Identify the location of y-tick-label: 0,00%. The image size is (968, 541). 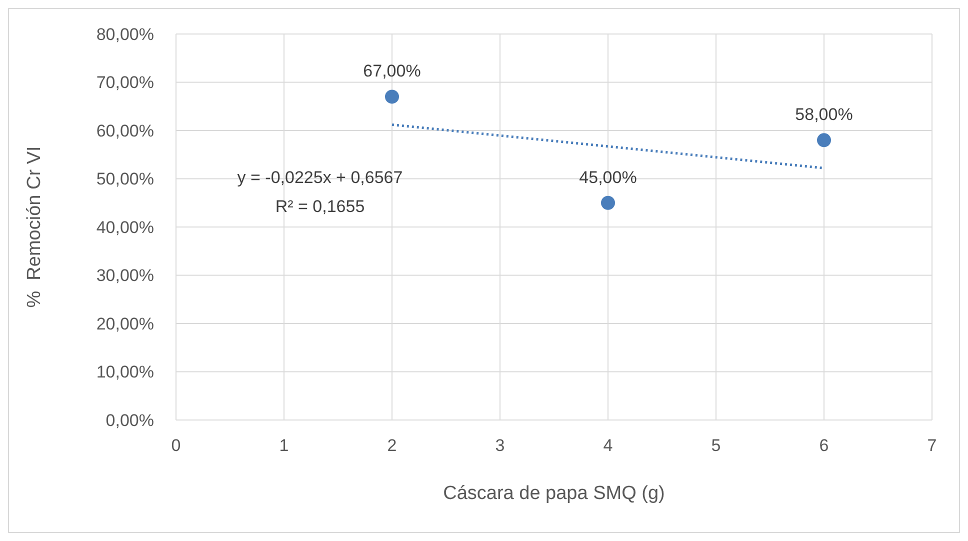
(130, 420).